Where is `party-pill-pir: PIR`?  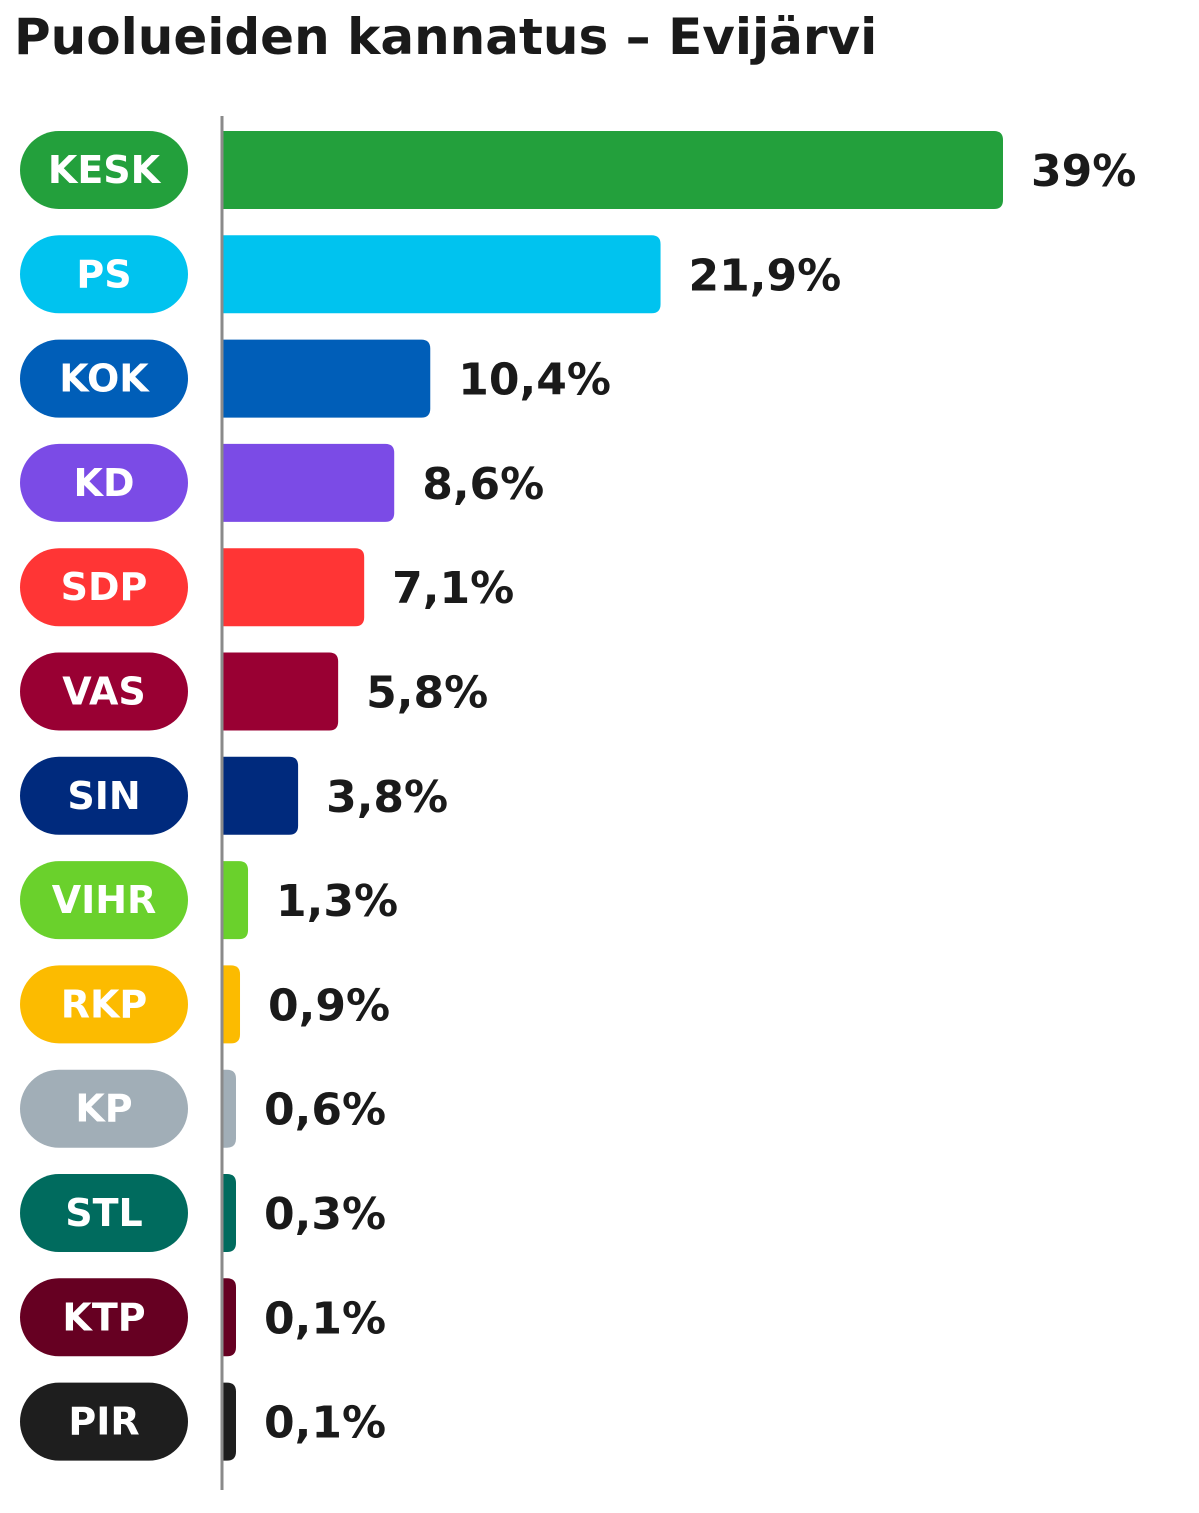 party-pill-pir: PIR is located at coordinates (104, 1421).